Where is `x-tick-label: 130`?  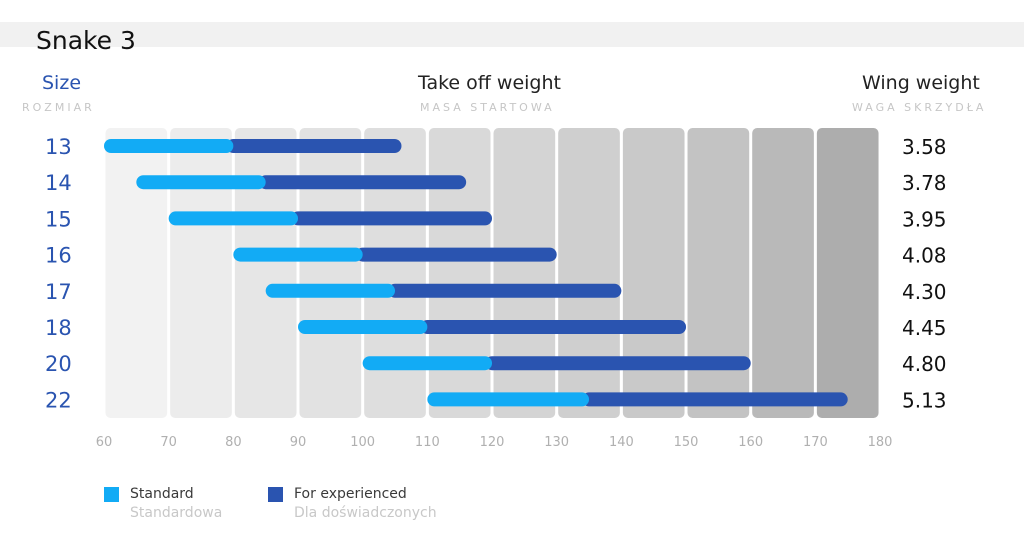 x-tick-label: 130 is located at coordinates (556, 442).